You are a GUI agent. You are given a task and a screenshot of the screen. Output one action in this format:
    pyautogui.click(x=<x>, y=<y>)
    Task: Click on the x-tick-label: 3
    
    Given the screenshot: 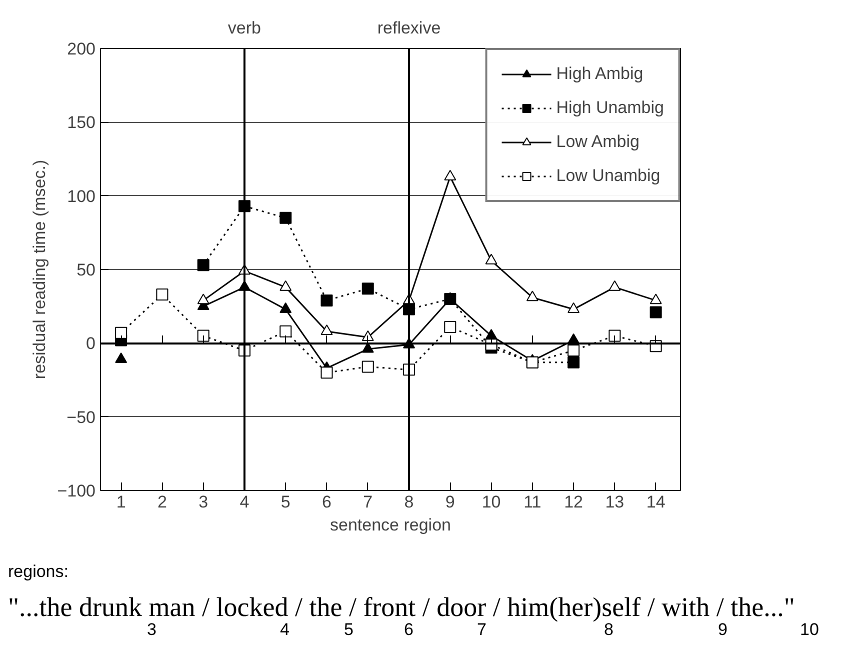 What is the action you would take?
    pyautogui.click(x=203, y=502)
    